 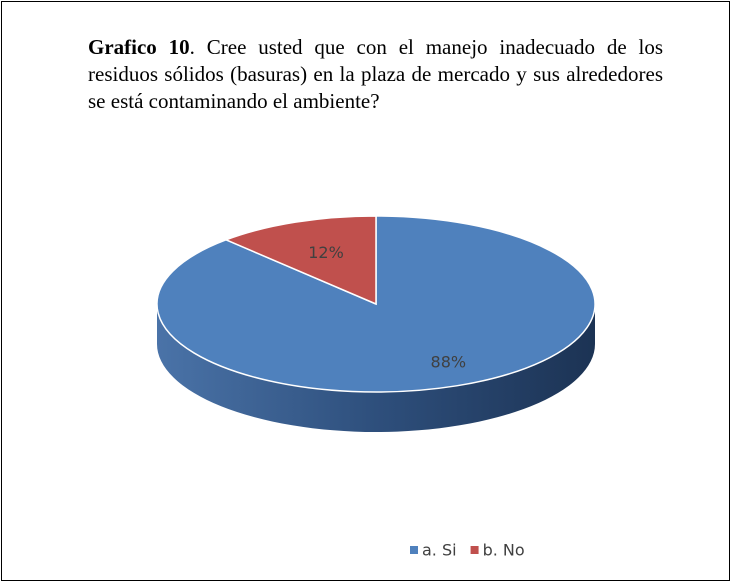 I want to click on title-label: Grafico 10, so click(x=139, y=47).